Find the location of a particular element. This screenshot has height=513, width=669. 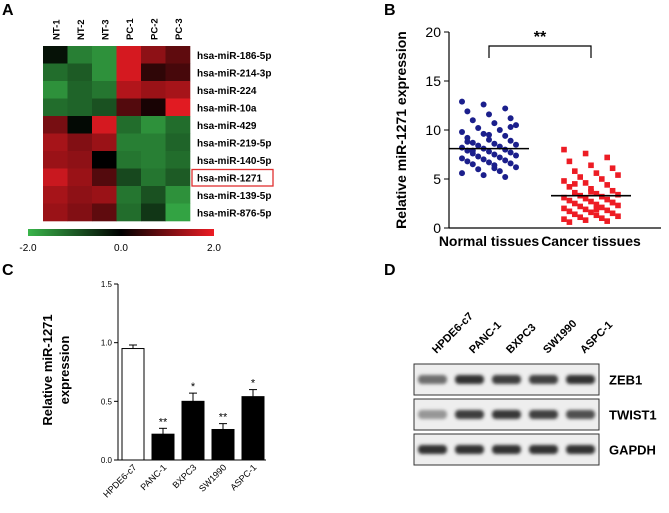

heatmap-column-label: NT-1 is located at coordinates (56, 29).